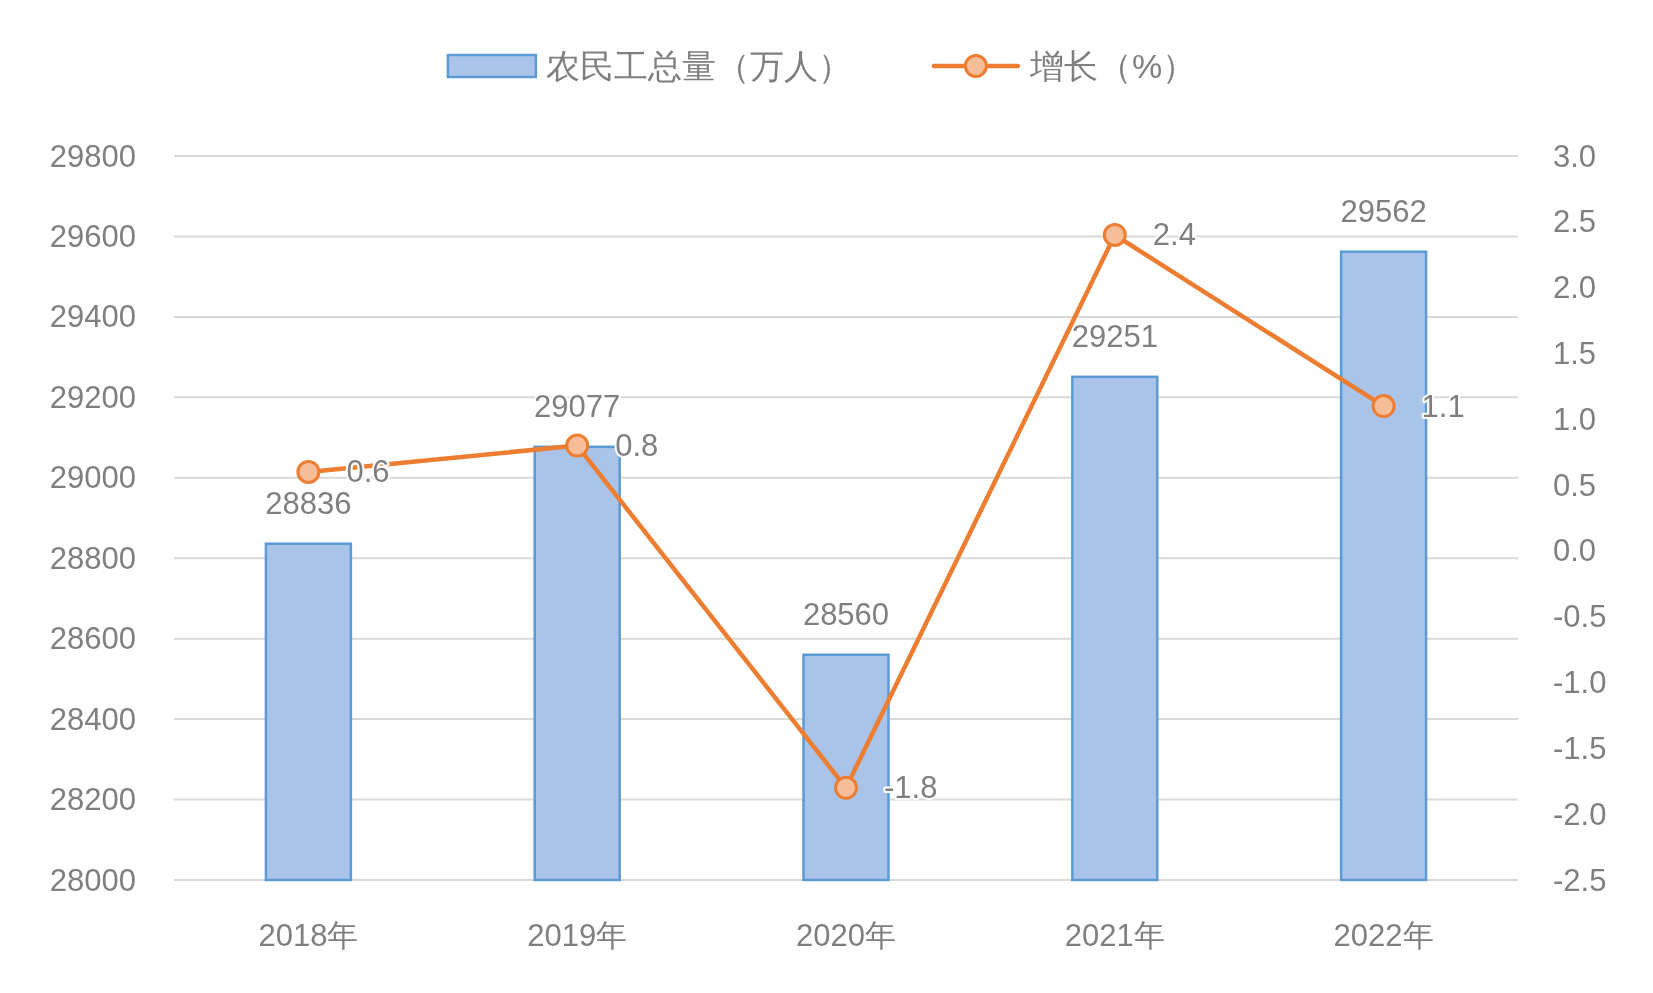 The height and width of the screenshot is (993, 1653). Describe the element at coordinates (1114, 935) in the screenshot. I see `x-tick-label: 2021年` at that location.